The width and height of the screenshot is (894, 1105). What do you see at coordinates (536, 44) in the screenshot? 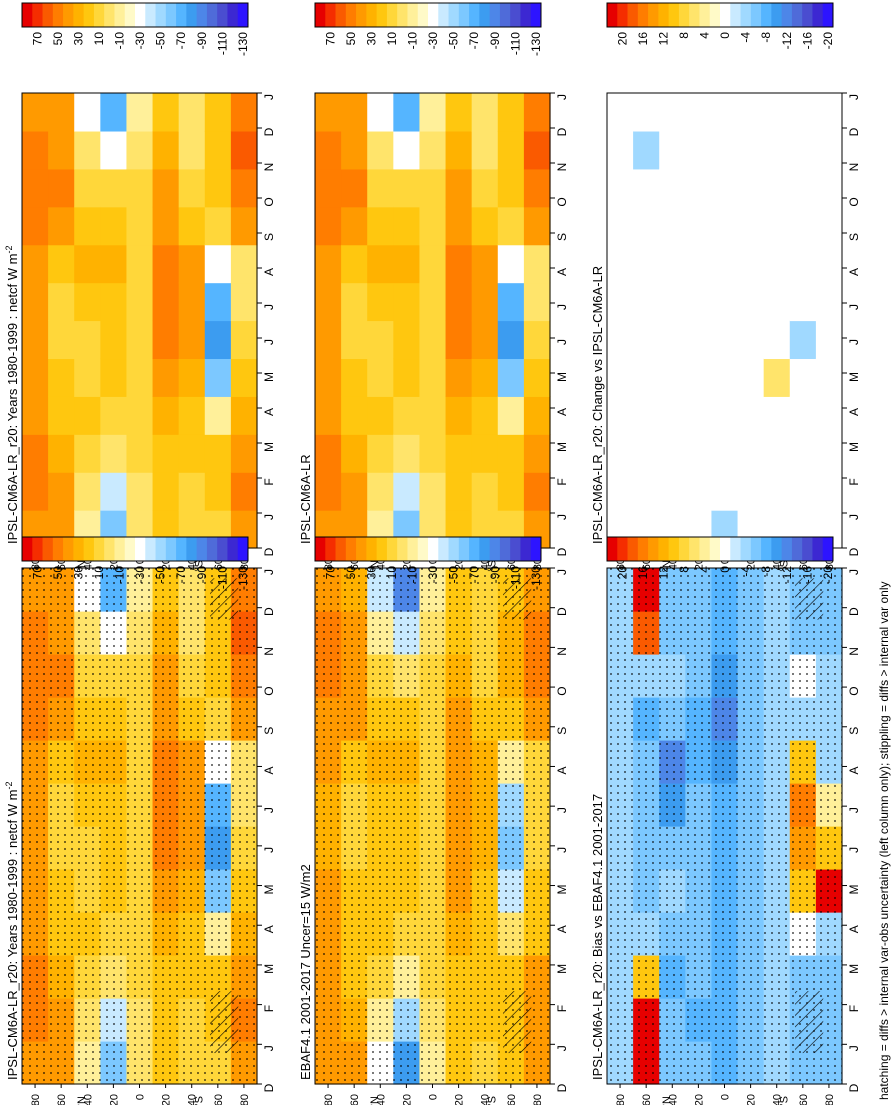
I see `colorbar-label: -130` at bounding box center [536, 44].